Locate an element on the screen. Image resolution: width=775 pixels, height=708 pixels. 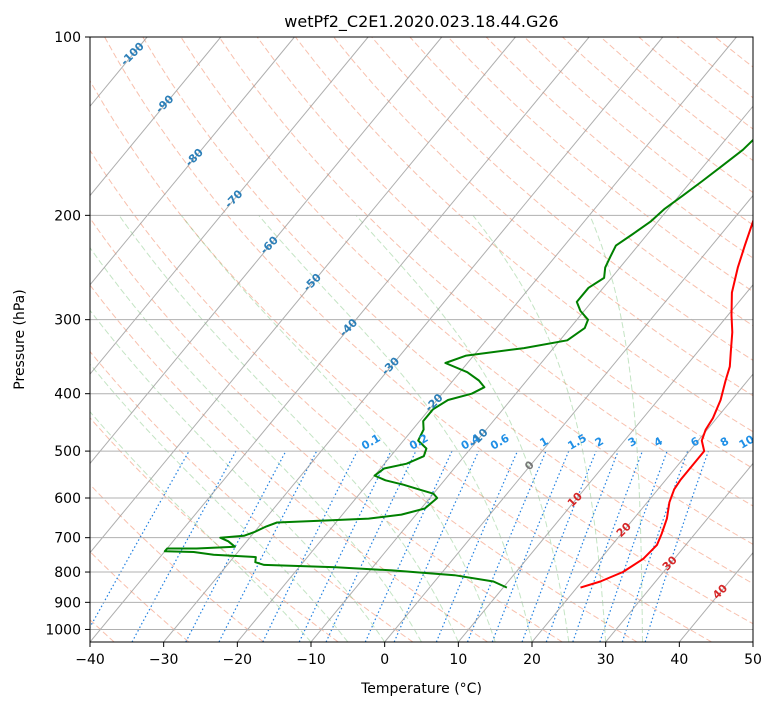
isotherm-label: -70 is located at coordinates (233, 198).